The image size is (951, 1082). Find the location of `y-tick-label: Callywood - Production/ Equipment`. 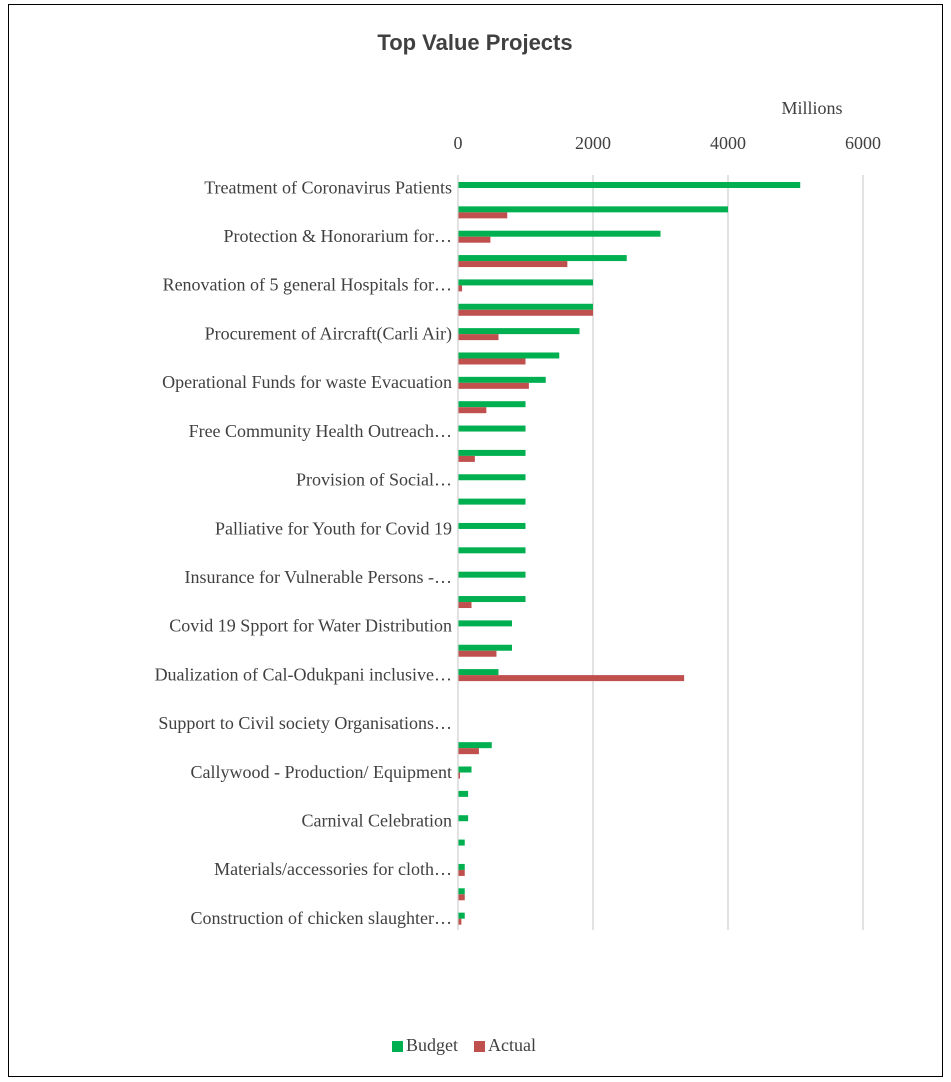

y-tick-label: Callywood - Production/ Equipment is located at coordinates (321, 772).